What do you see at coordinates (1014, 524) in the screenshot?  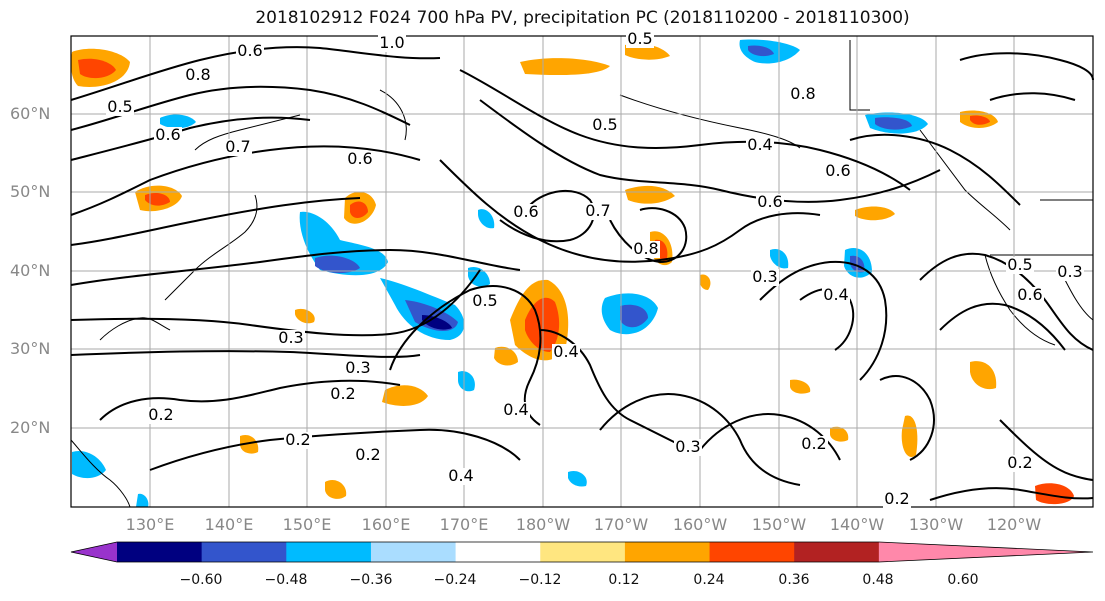 I see `lon-label-120w: 120°W` at bounding box center [1014, 524].